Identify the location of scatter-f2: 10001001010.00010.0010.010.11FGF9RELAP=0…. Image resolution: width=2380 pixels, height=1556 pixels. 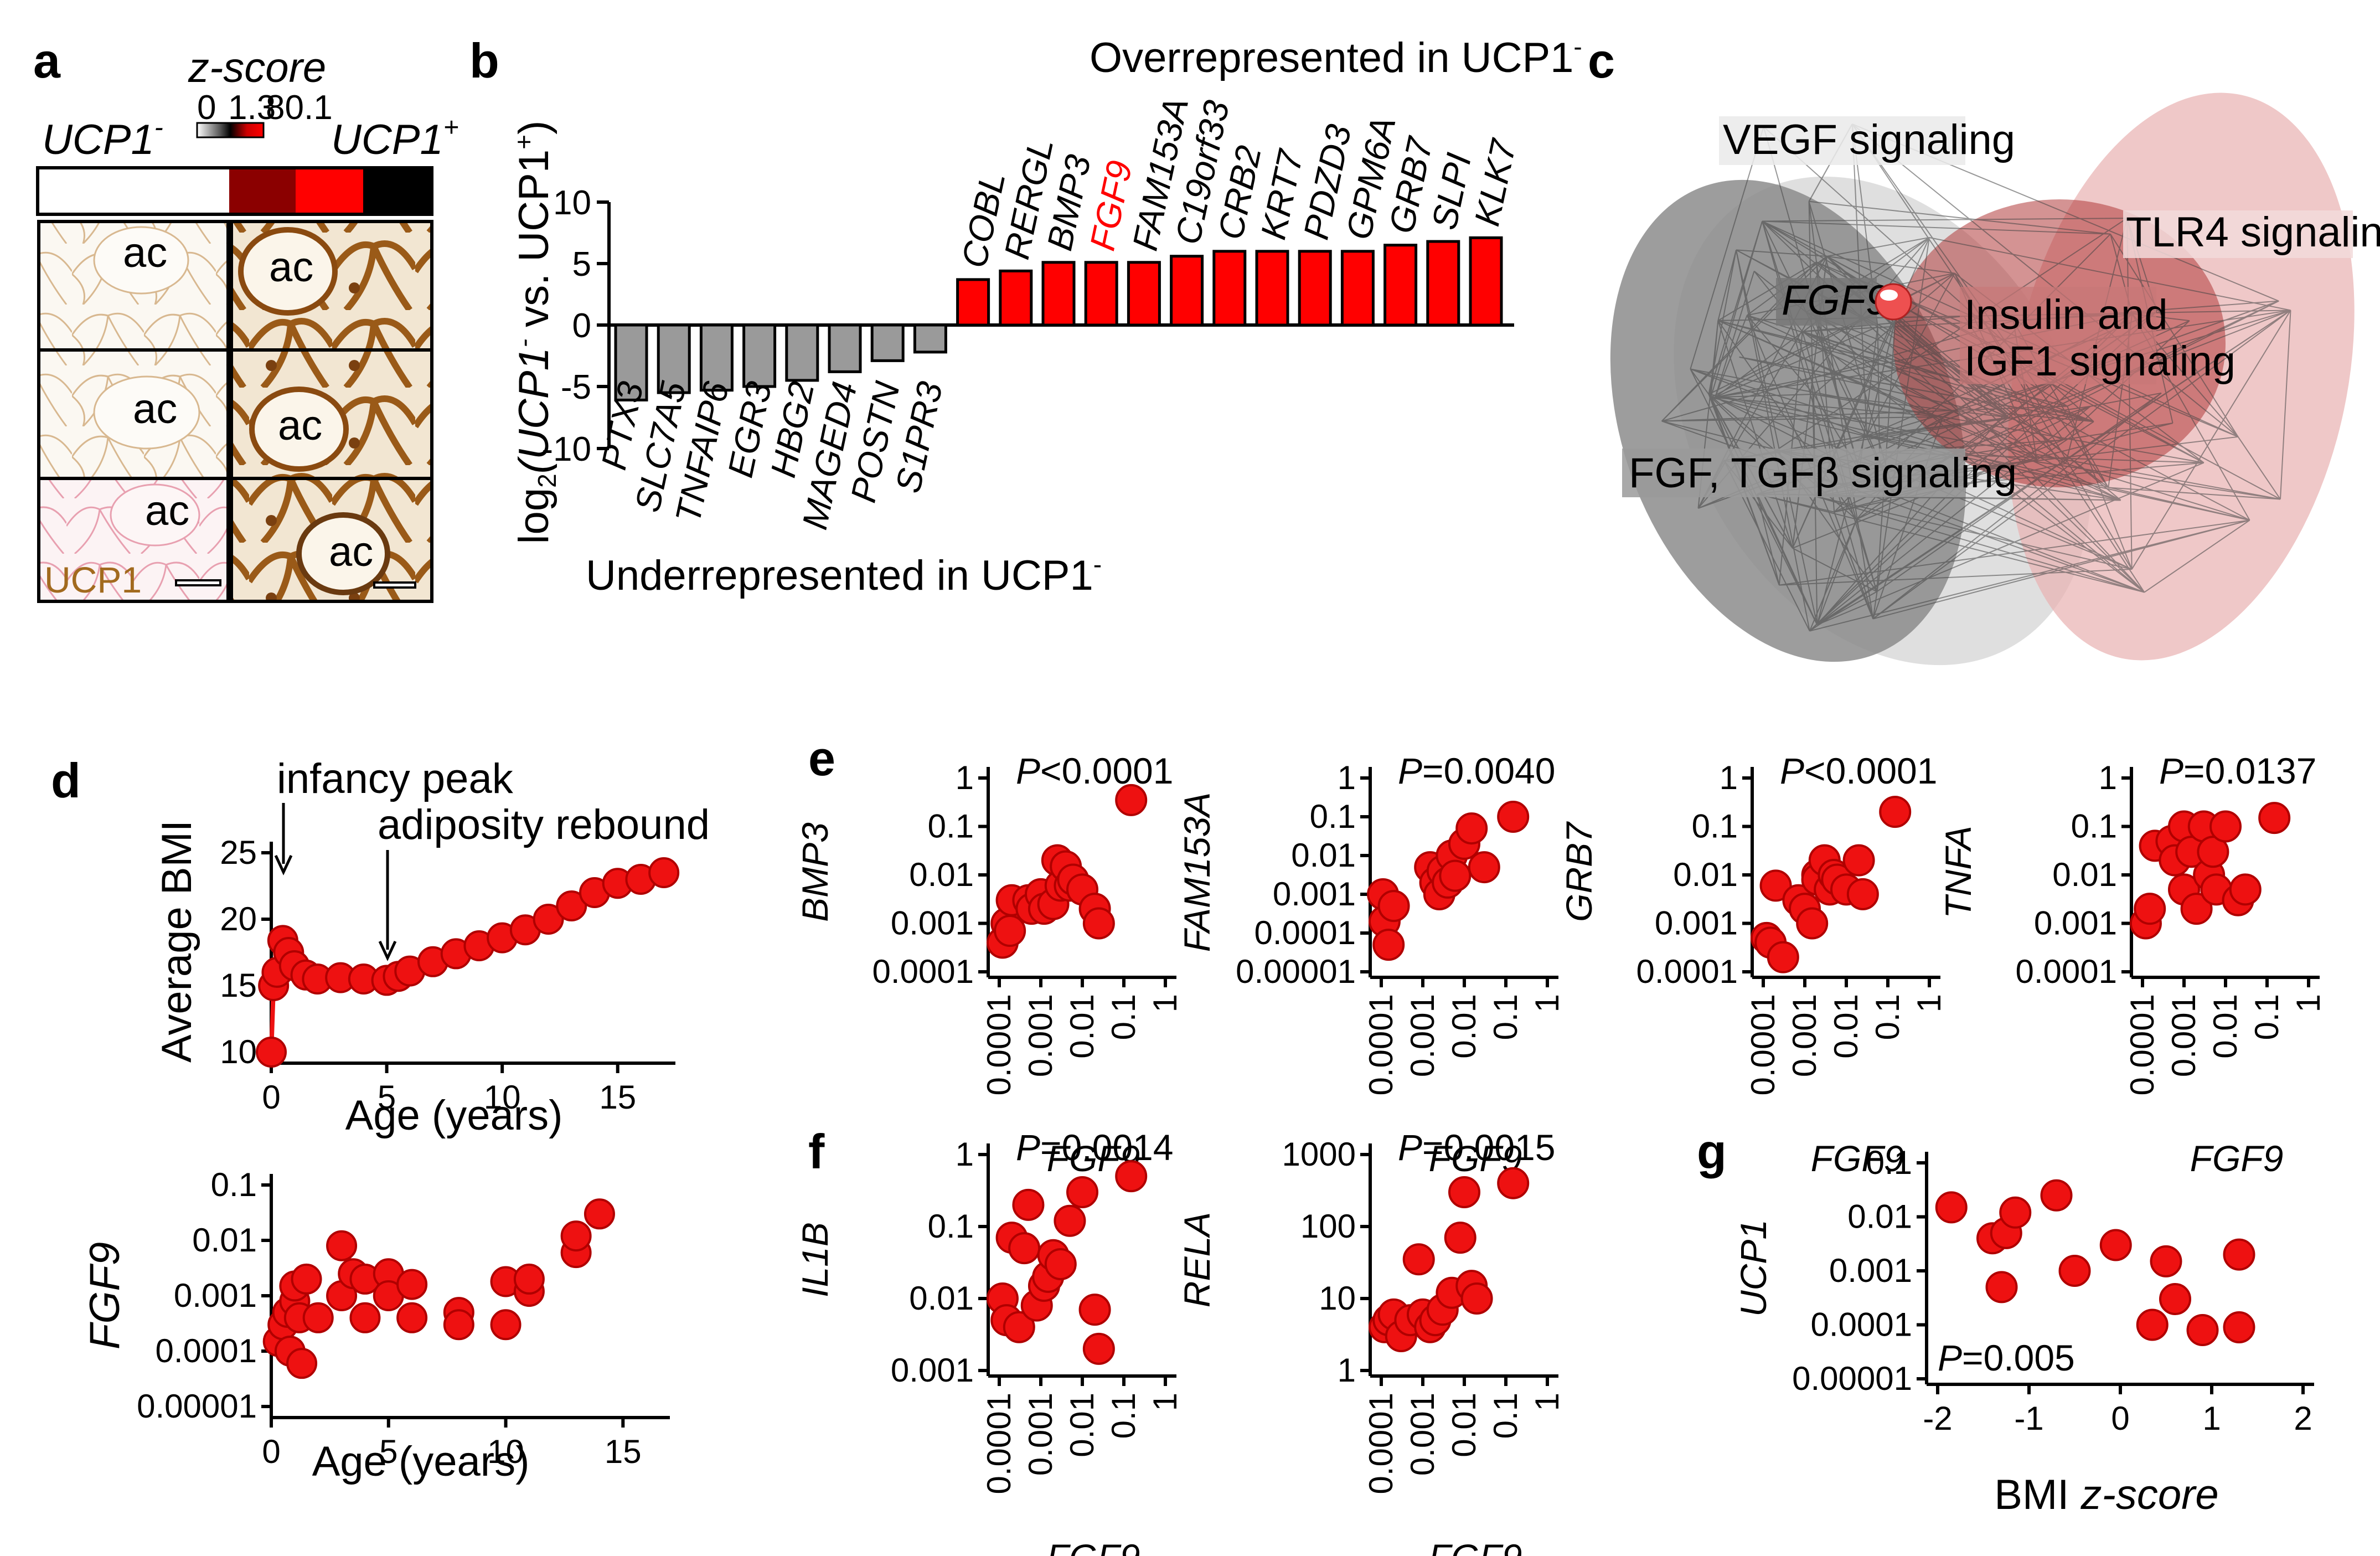
(1371, 1341).